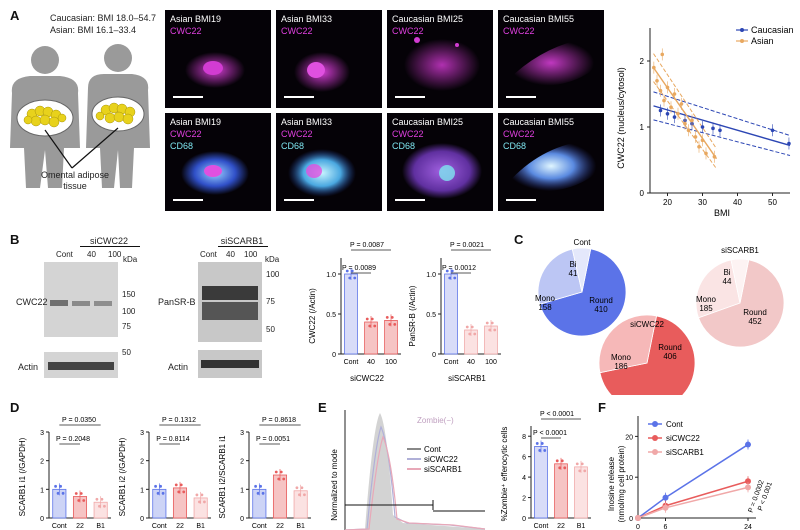 This screenshot has width=800, height=530. What do you see at coordinates (583, 292) in the screenshot?
I see `pie-cont-slice` at bounding box center [583, 292].